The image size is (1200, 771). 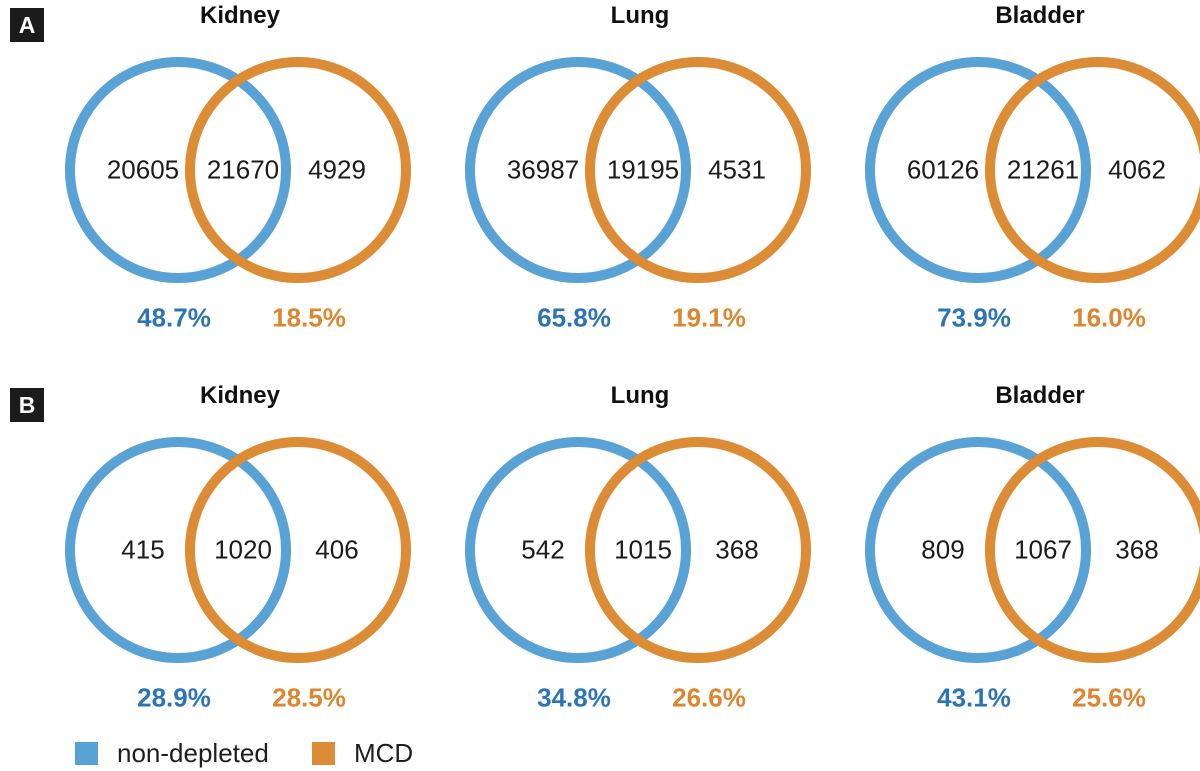 I want to click on overlap-count: 1015, so click(x=643, y=549).